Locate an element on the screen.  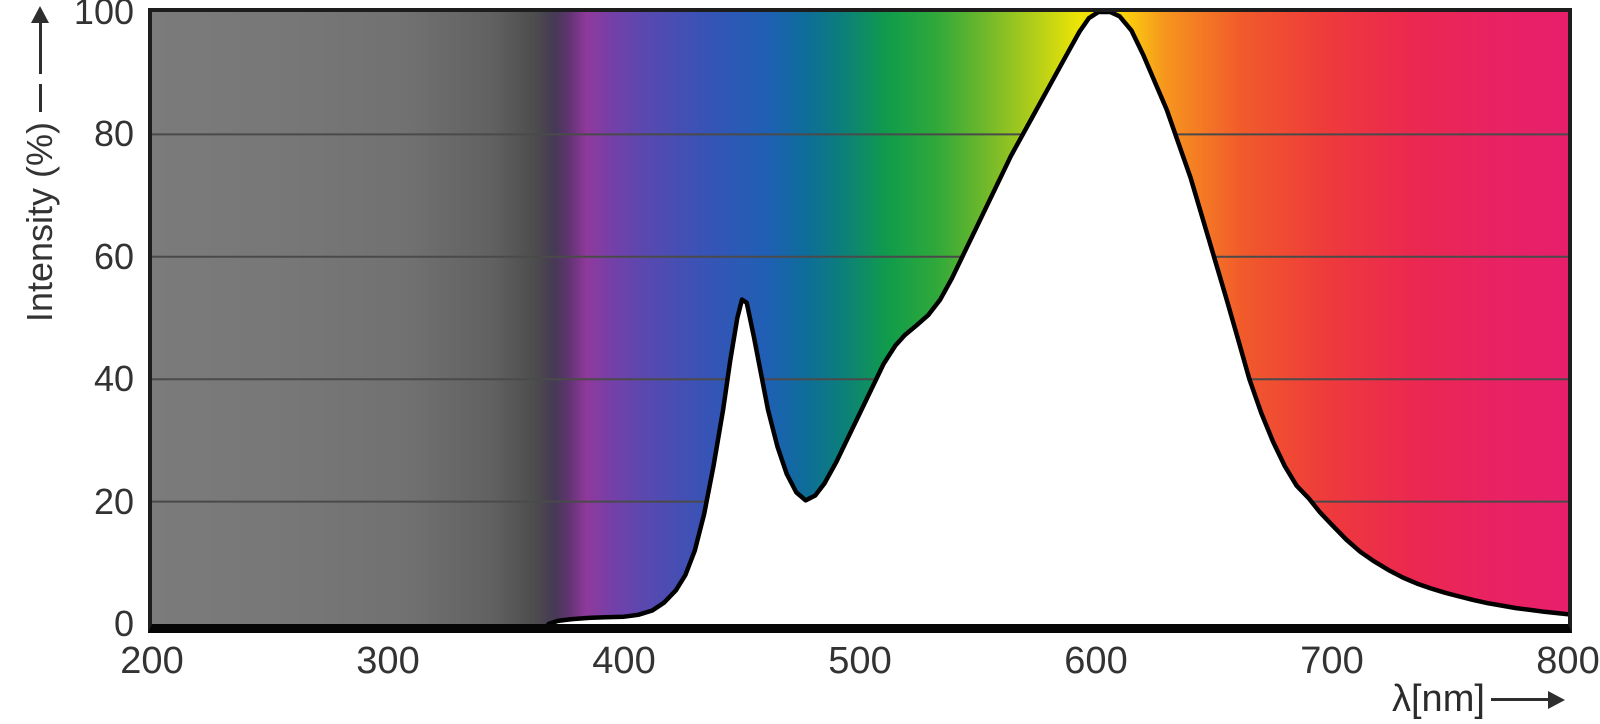
x-axis-title-group: λ[nm] is located at coordinates (1478, 699).